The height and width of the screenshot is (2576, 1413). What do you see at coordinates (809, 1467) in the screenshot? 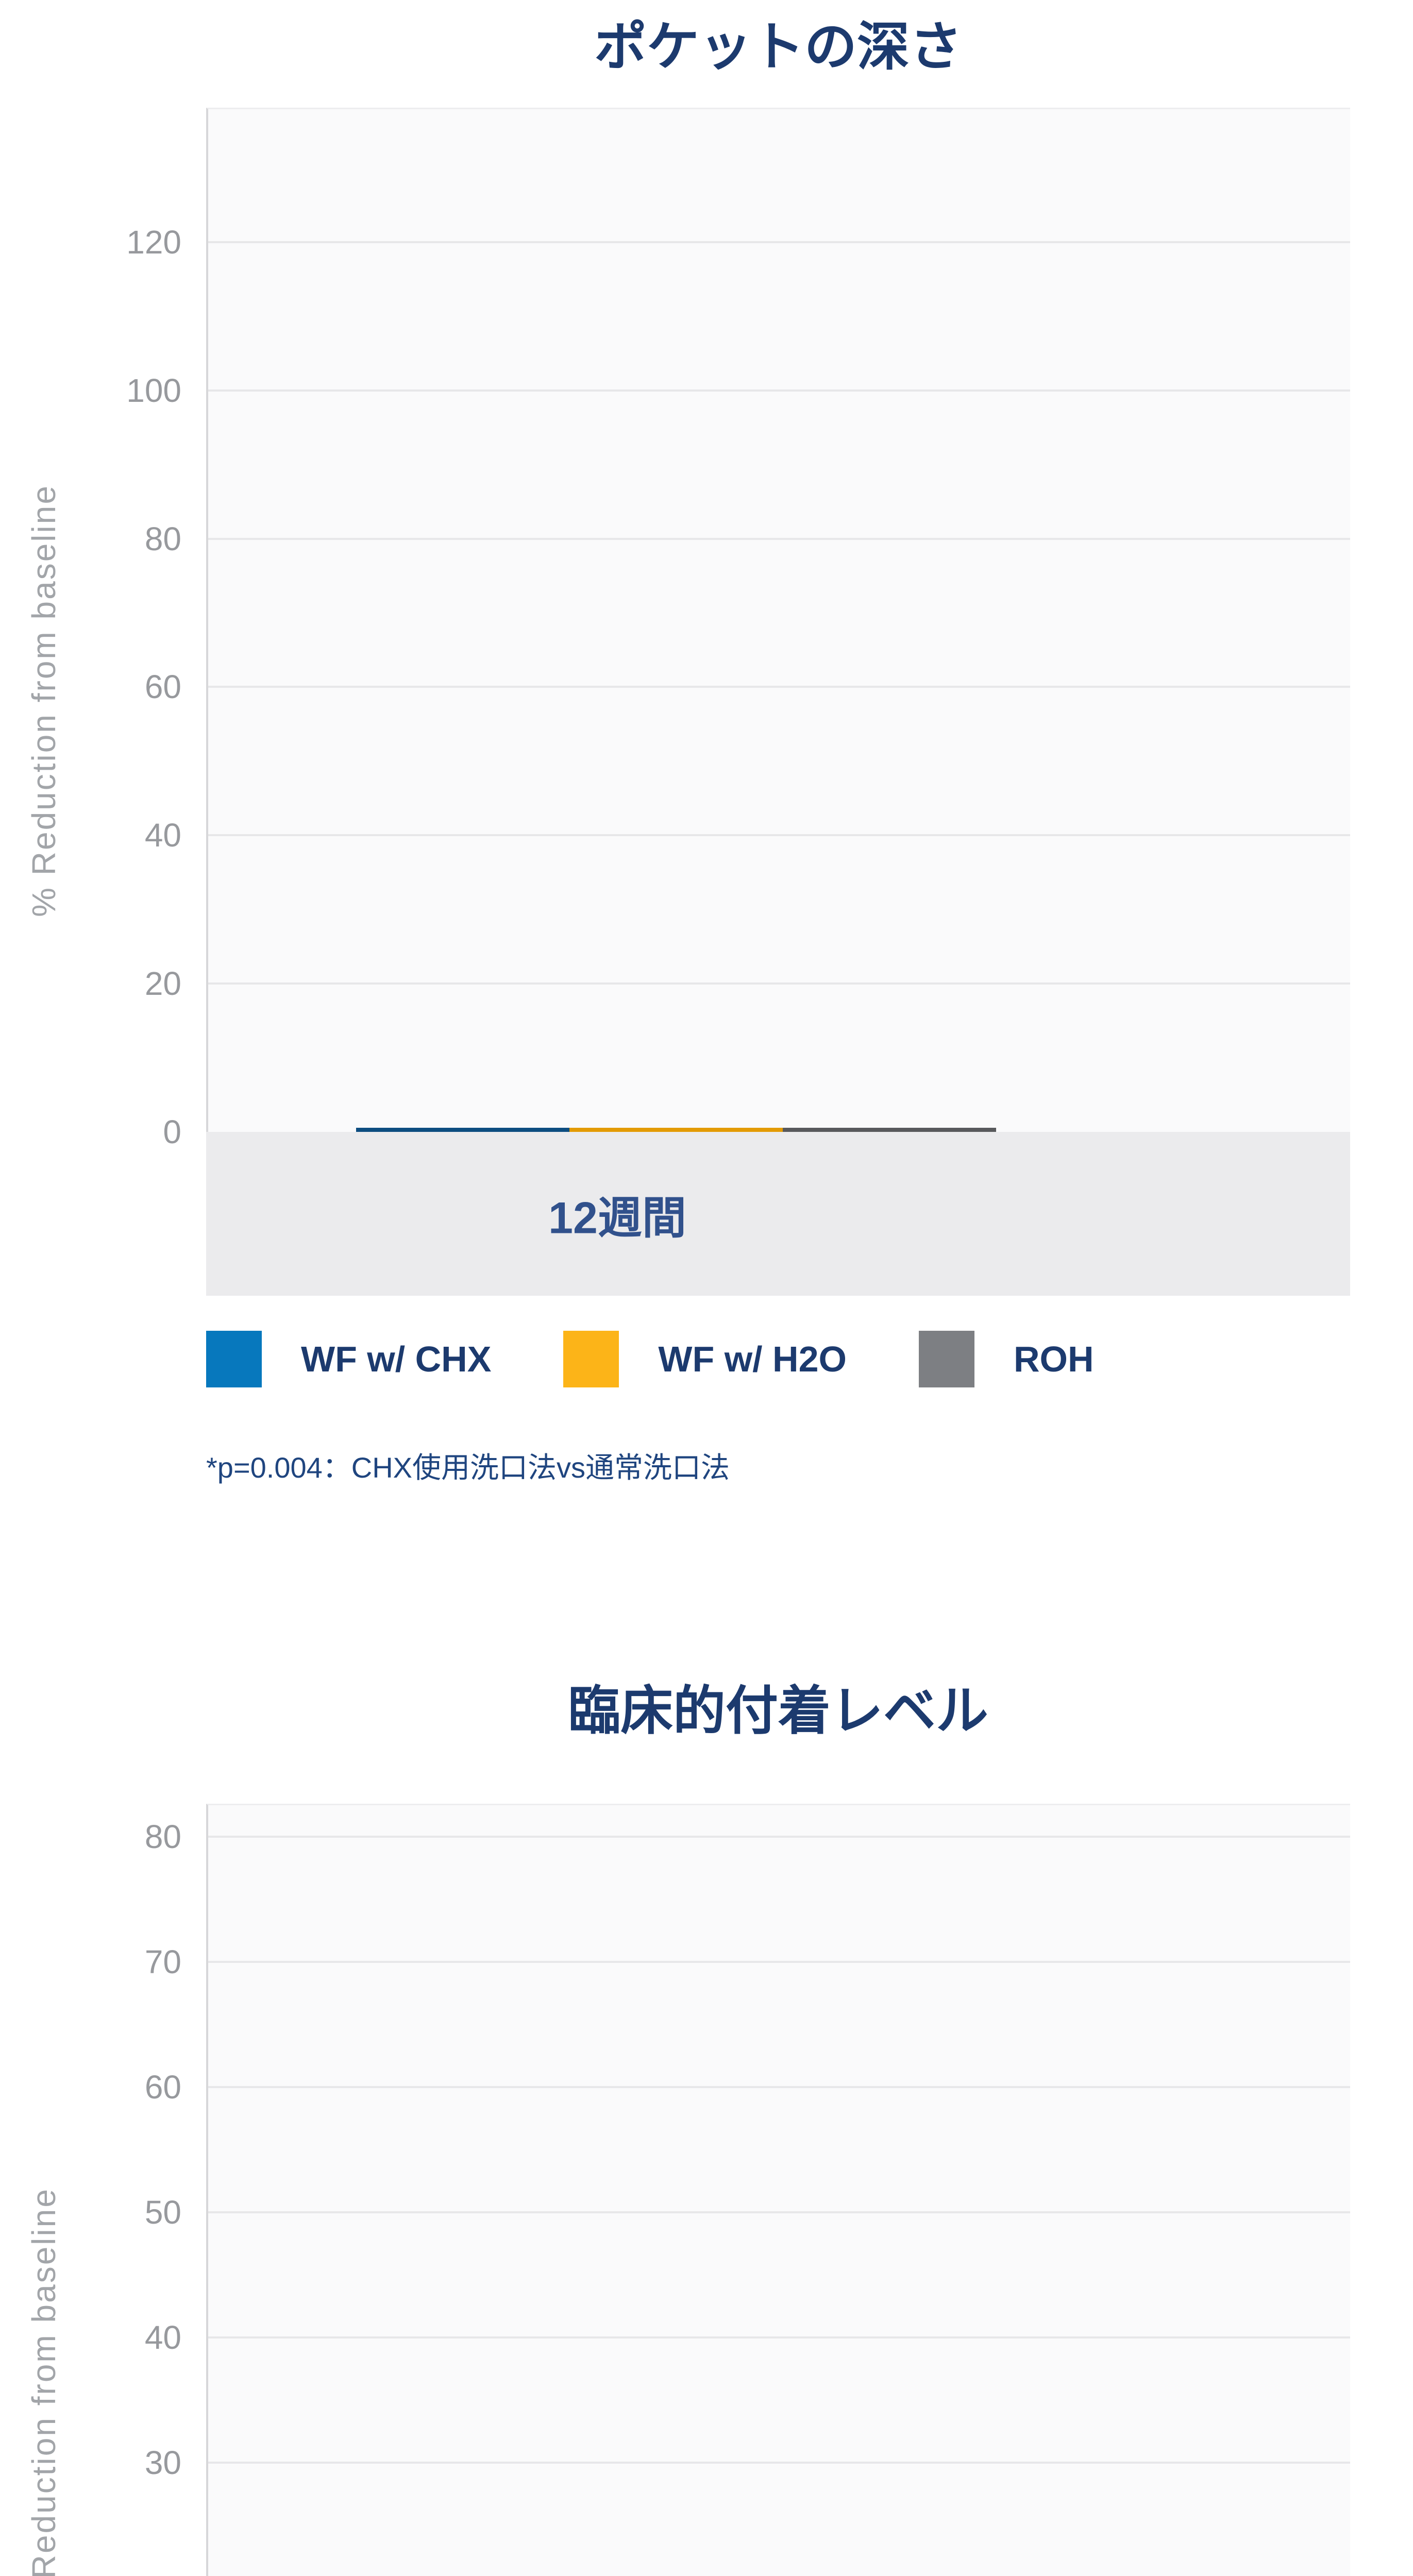
I see `footnotes: *p=0.004：CHX使用洗口法vs通常洗口法` at bounding box center [809, 1467].